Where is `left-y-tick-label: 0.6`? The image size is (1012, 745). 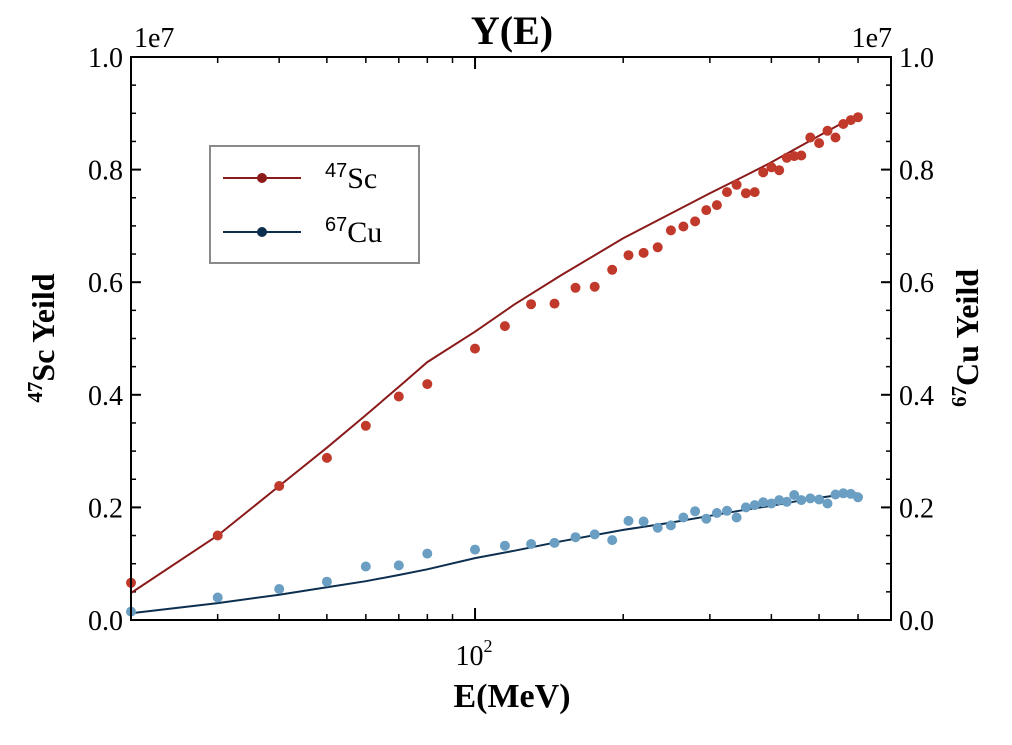 left-y-tick-label: 0.6 is located at coordinates (105, 283).